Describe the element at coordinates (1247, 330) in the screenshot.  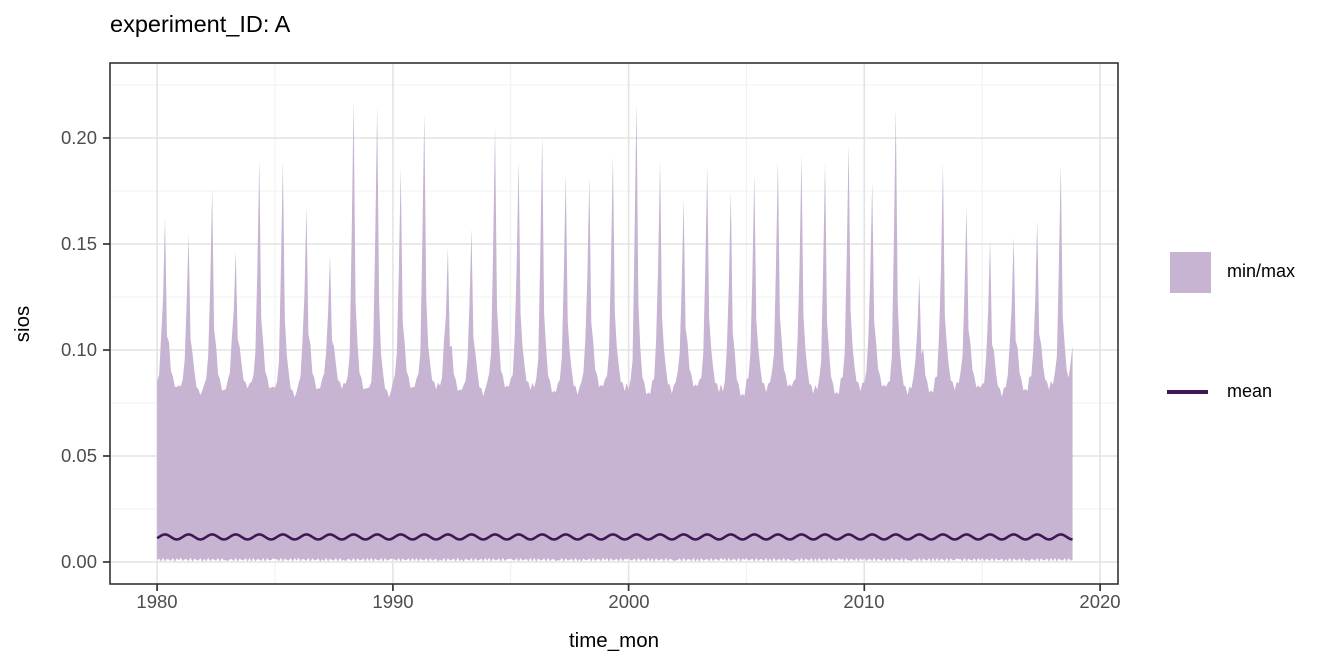
I see `legend: min/max mean` at that location.